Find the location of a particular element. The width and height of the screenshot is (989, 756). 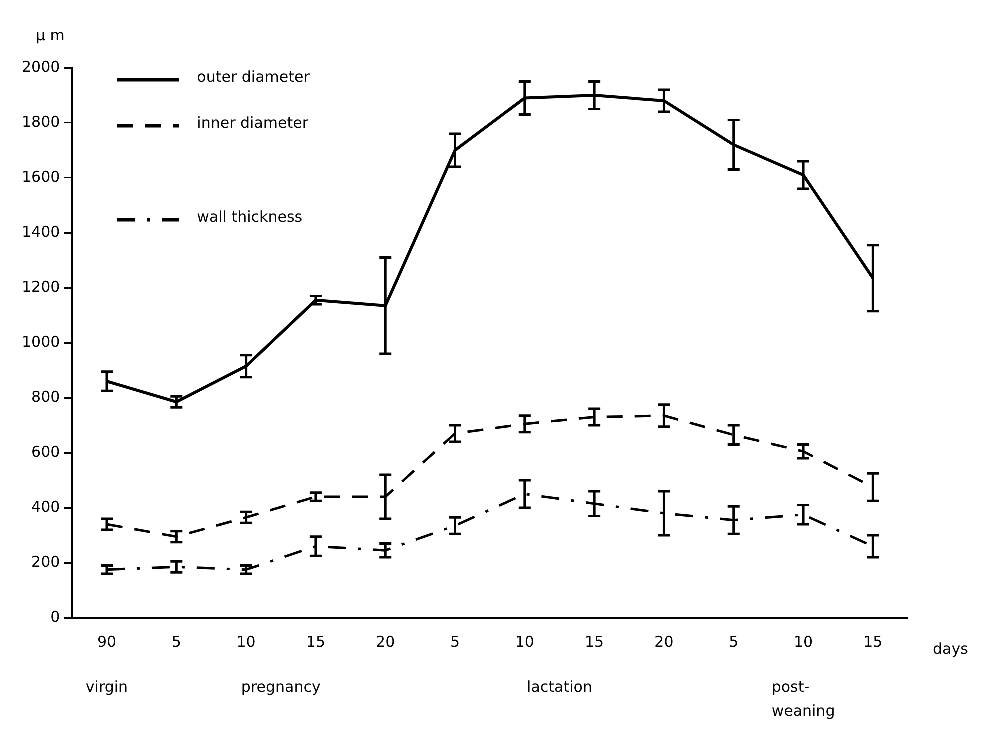

y-tick-label: 400 is located at coordinates (46, 507).